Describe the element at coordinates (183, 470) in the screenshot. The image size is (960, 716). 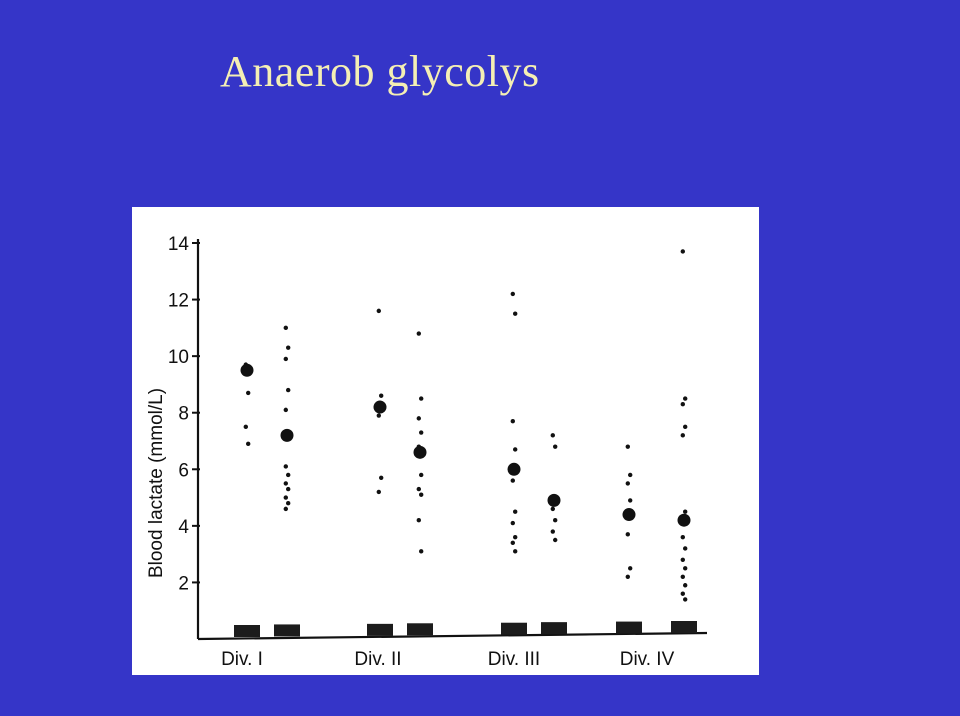
I see `y-tick-label: 6` at that location.